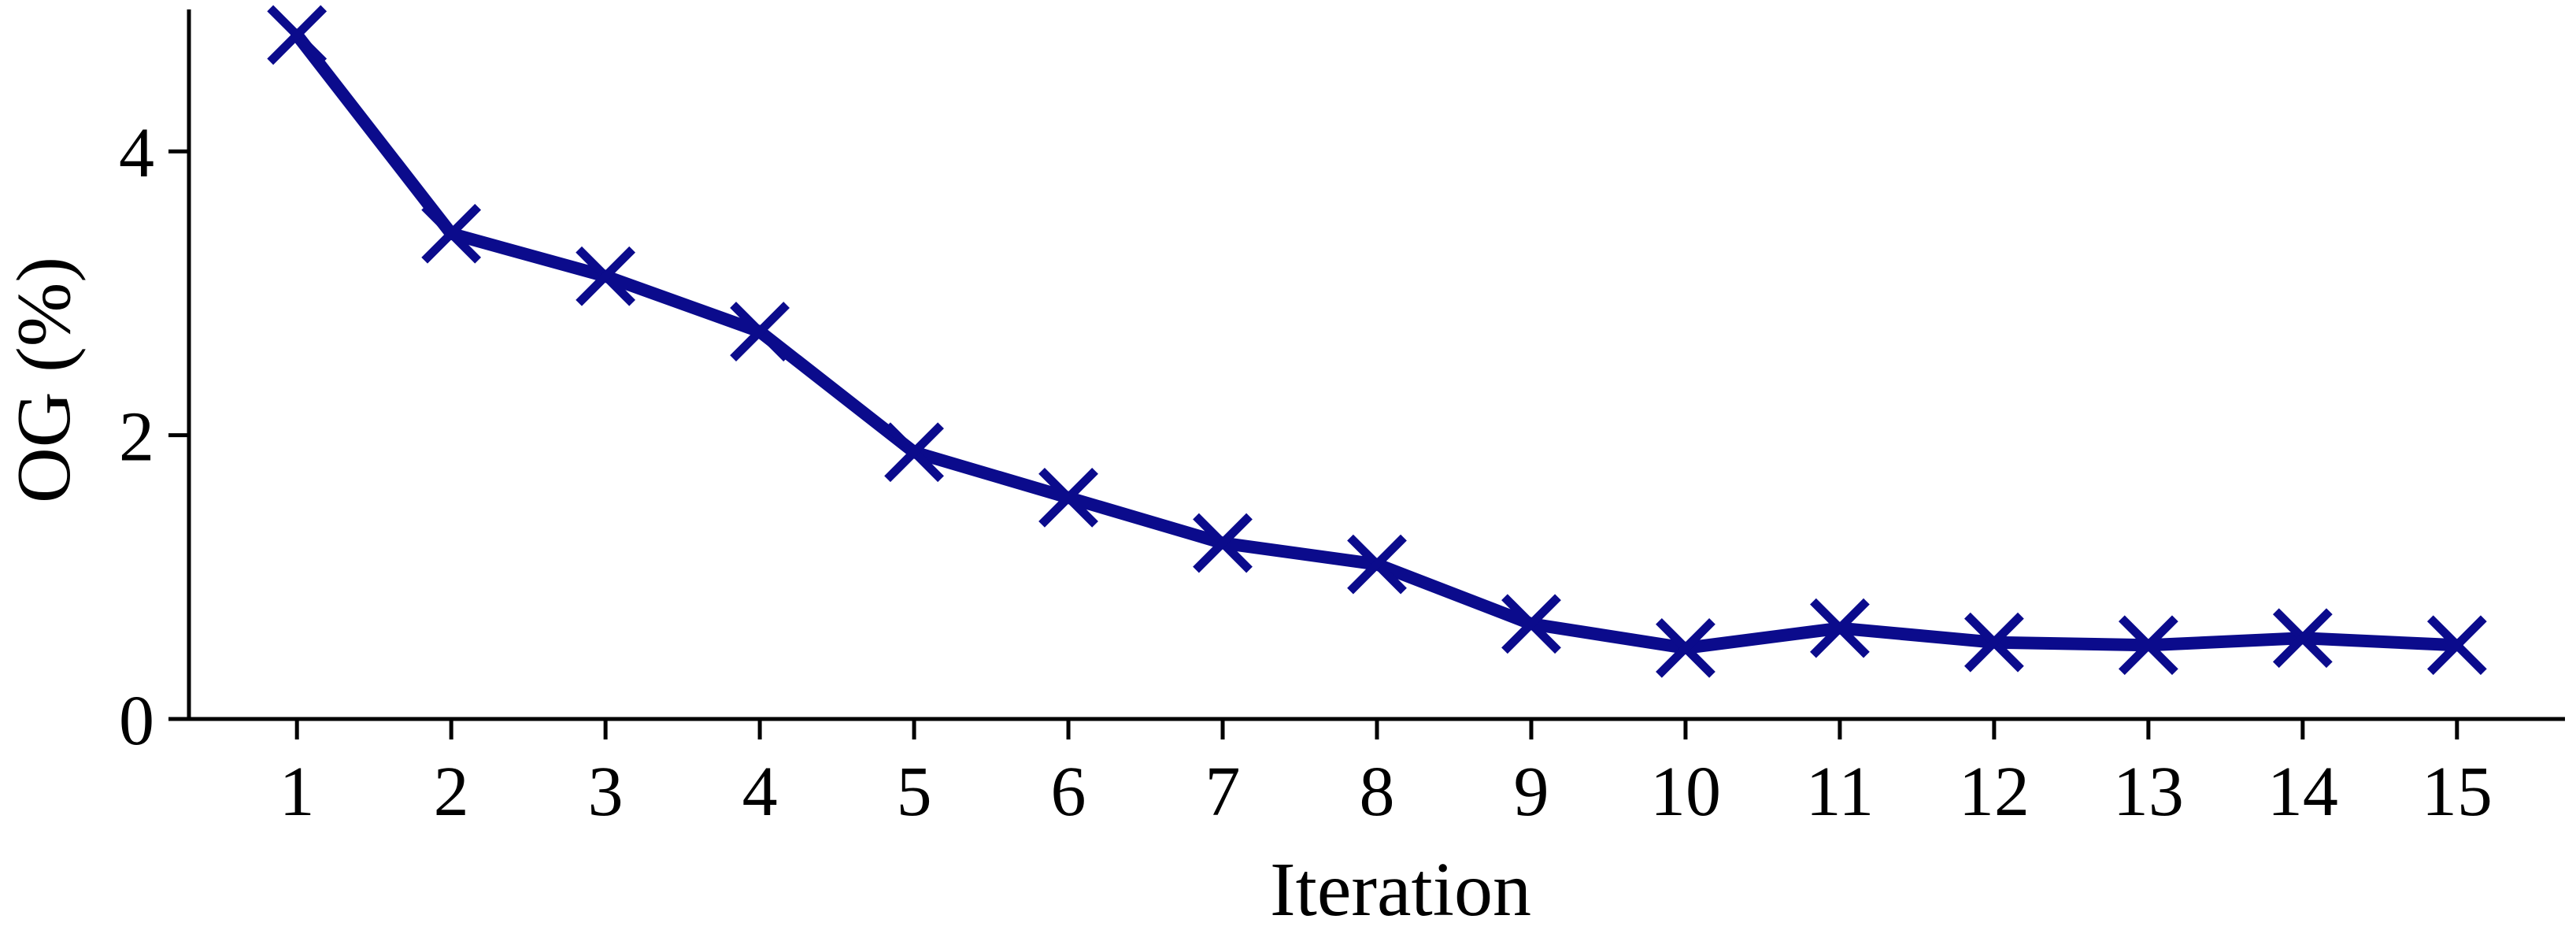 This screenshot has height=945, width=2576. What do you see at coordinates (1223, 792) in the screenshot?
I see `x-tick-label: 7` at bounding box center [1223, 792].